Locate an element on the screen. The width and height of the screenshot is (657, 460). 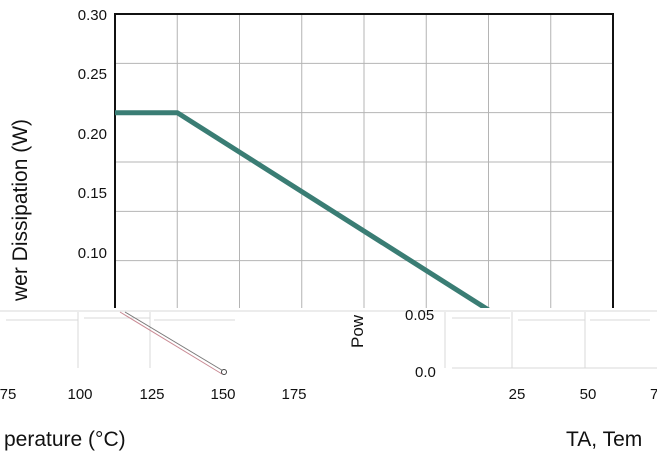
x-tick-labels-right: 25 50 7 is located at coordinates (583, 394).